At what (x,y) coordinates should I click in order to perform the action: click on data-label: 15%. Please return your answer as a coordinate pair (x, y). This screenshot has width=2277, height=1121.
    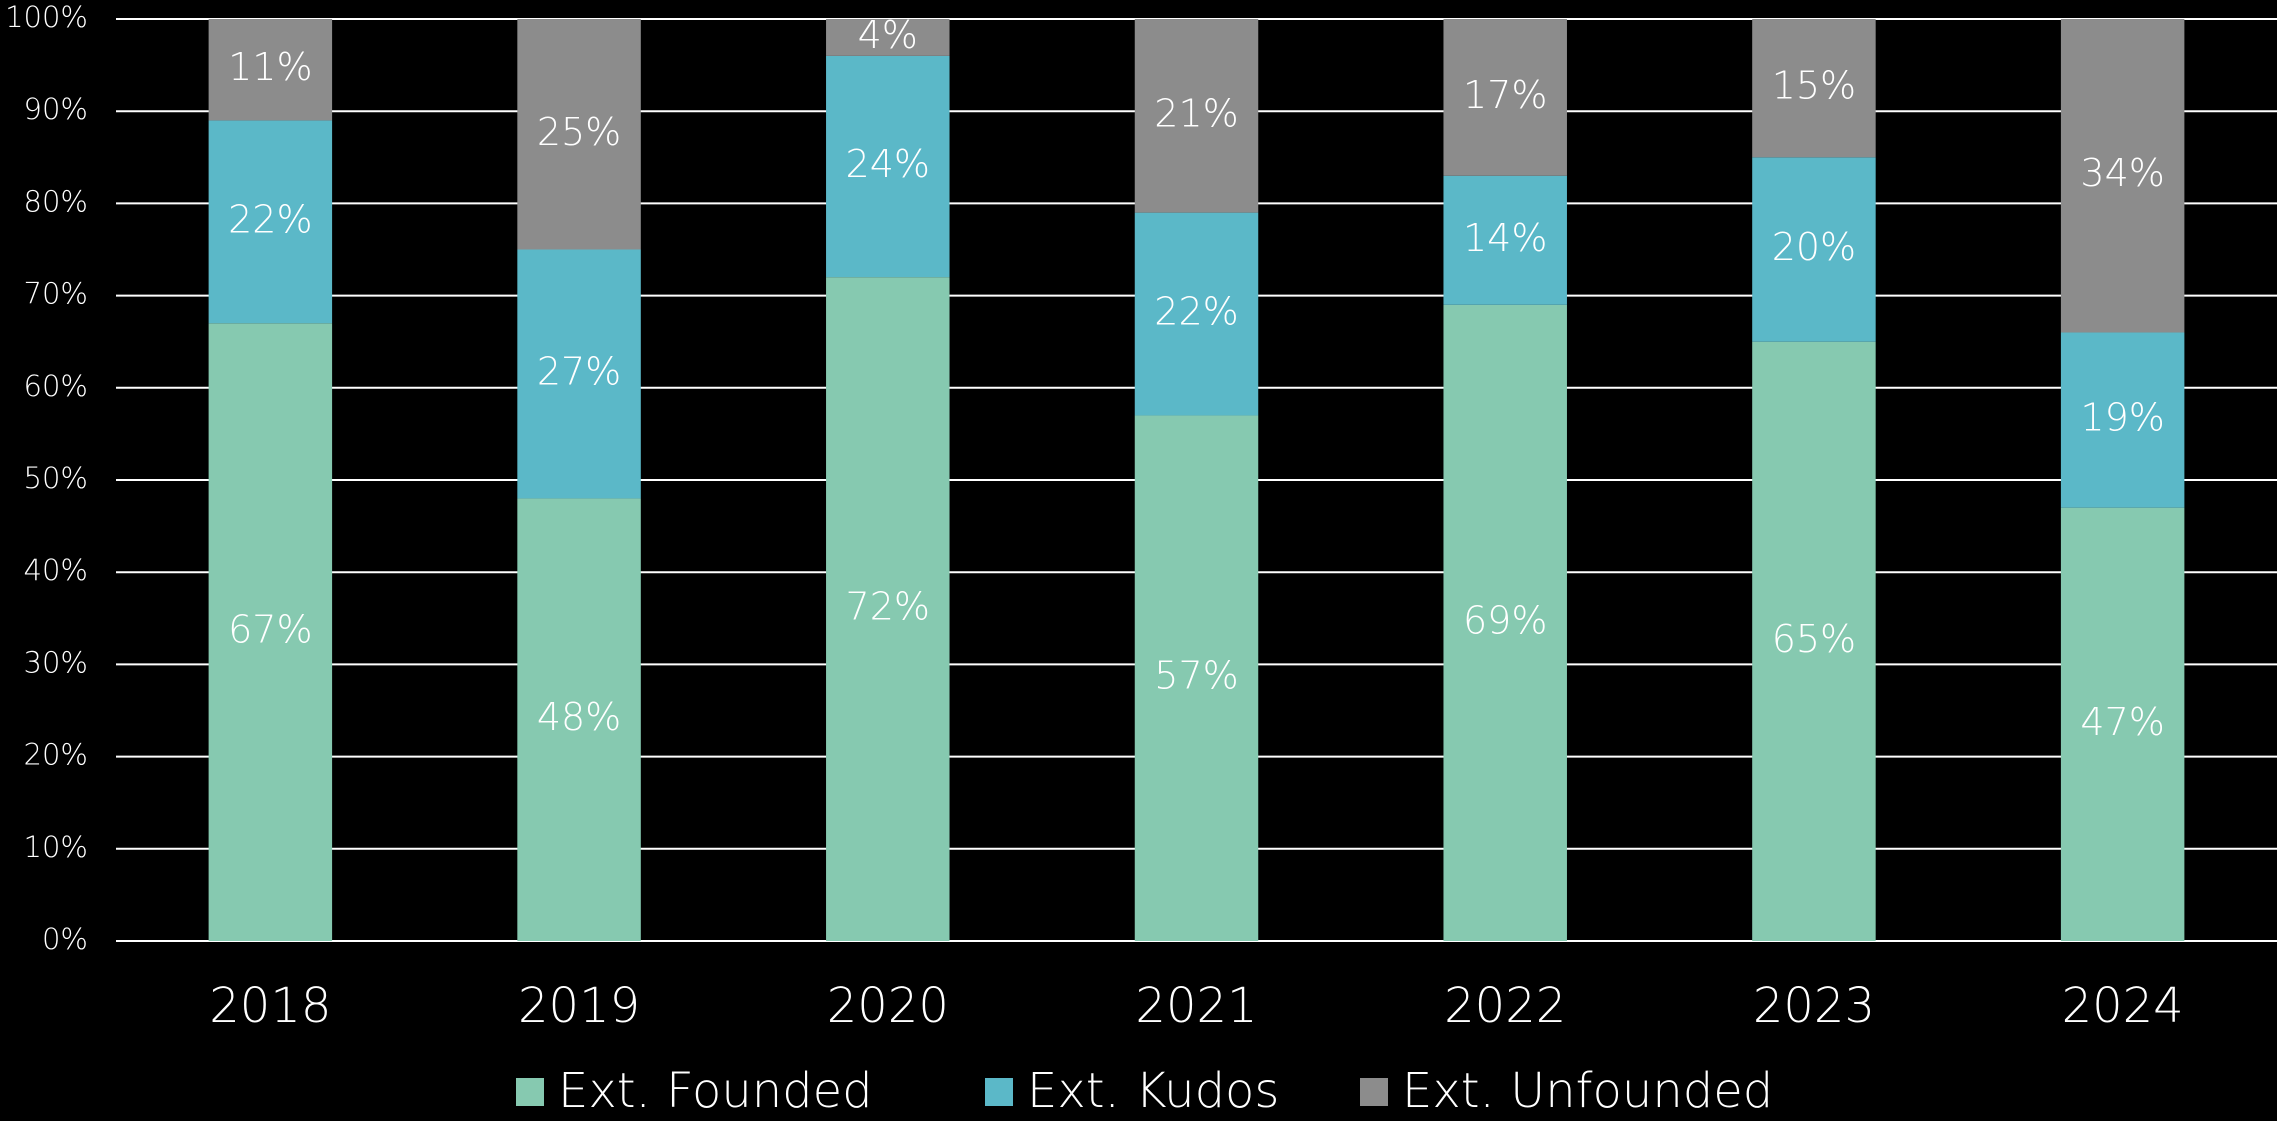
    Looking at the image, I should click on (1814, 86).